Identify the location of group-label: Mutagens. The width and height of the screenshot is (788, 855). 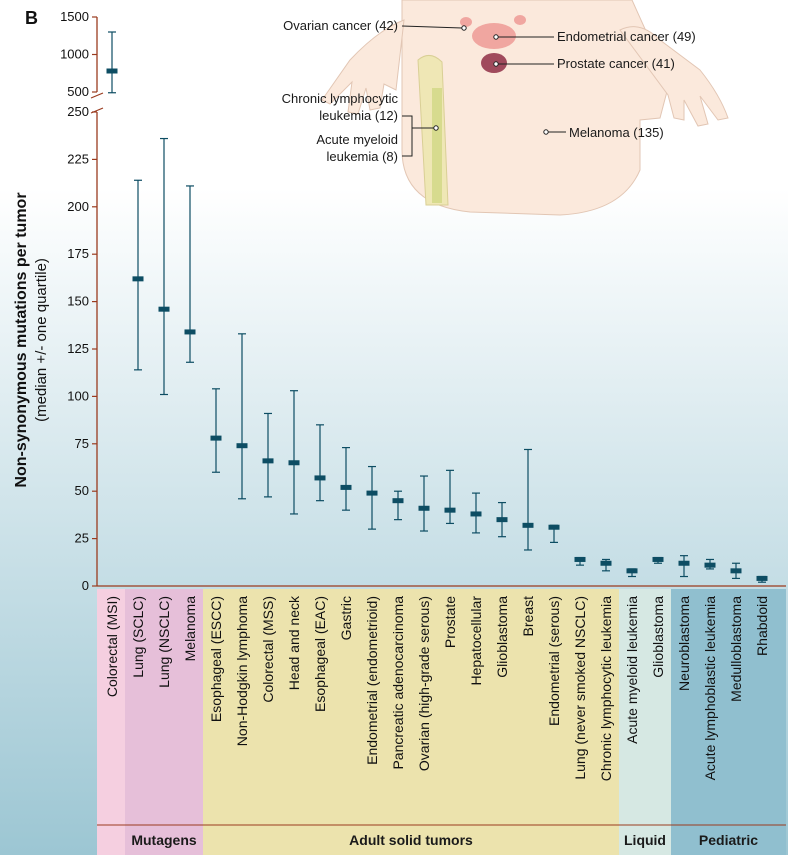
(164, 840).